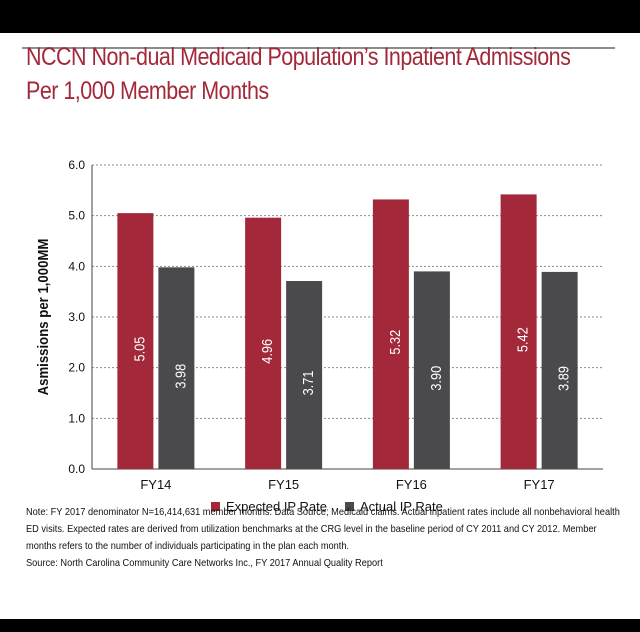 Image resolution: width=640 pixels, height=632 pixels. What do you see at coordinates (76, 165) in the screenshot?
I see `y-tick-label: 6.0` at bounding box center [76, 165].